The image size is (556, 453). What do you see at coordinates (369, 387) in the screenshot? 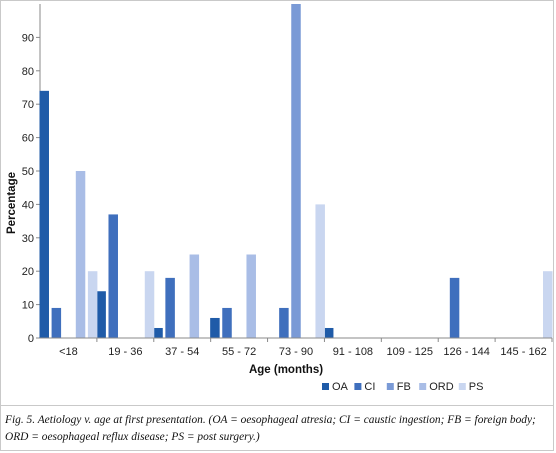
I see `legend-label: CI` at bounding box center [369, 387].